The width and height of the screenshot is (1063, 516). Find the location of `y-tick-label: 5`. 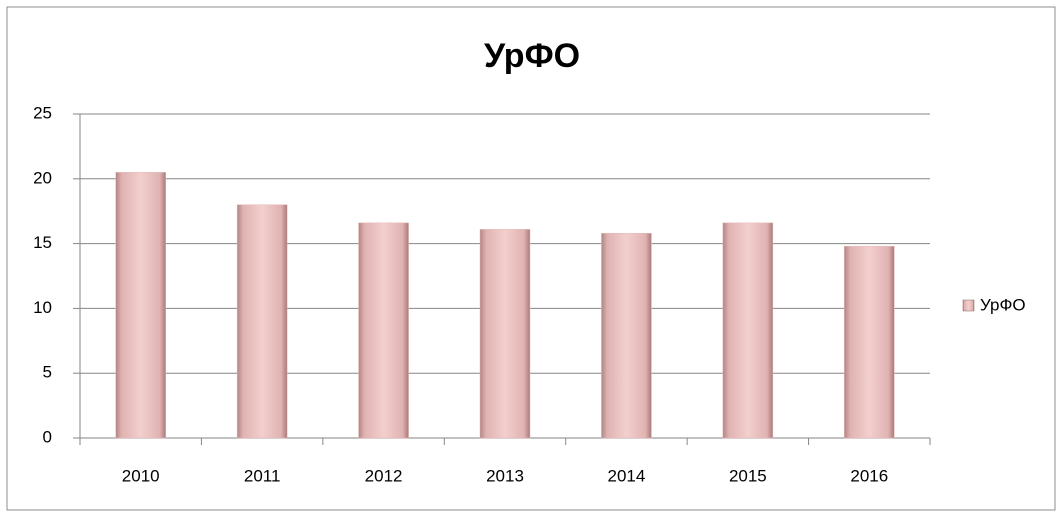

y-tick-label: 5 is located at coordinates (47, 372).